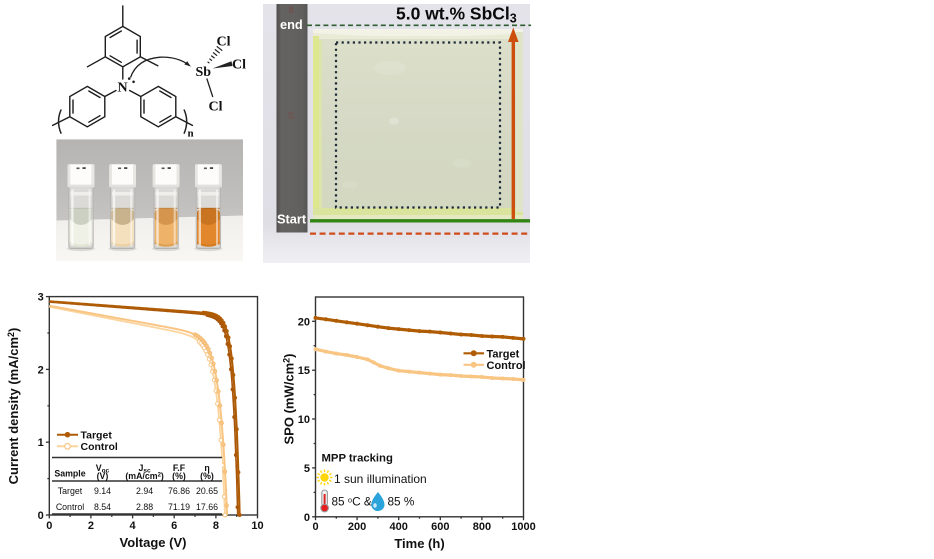 The height and width of the screenshot is (559, 934). I want to click on svg-text: 76.86, so click(179, 491).